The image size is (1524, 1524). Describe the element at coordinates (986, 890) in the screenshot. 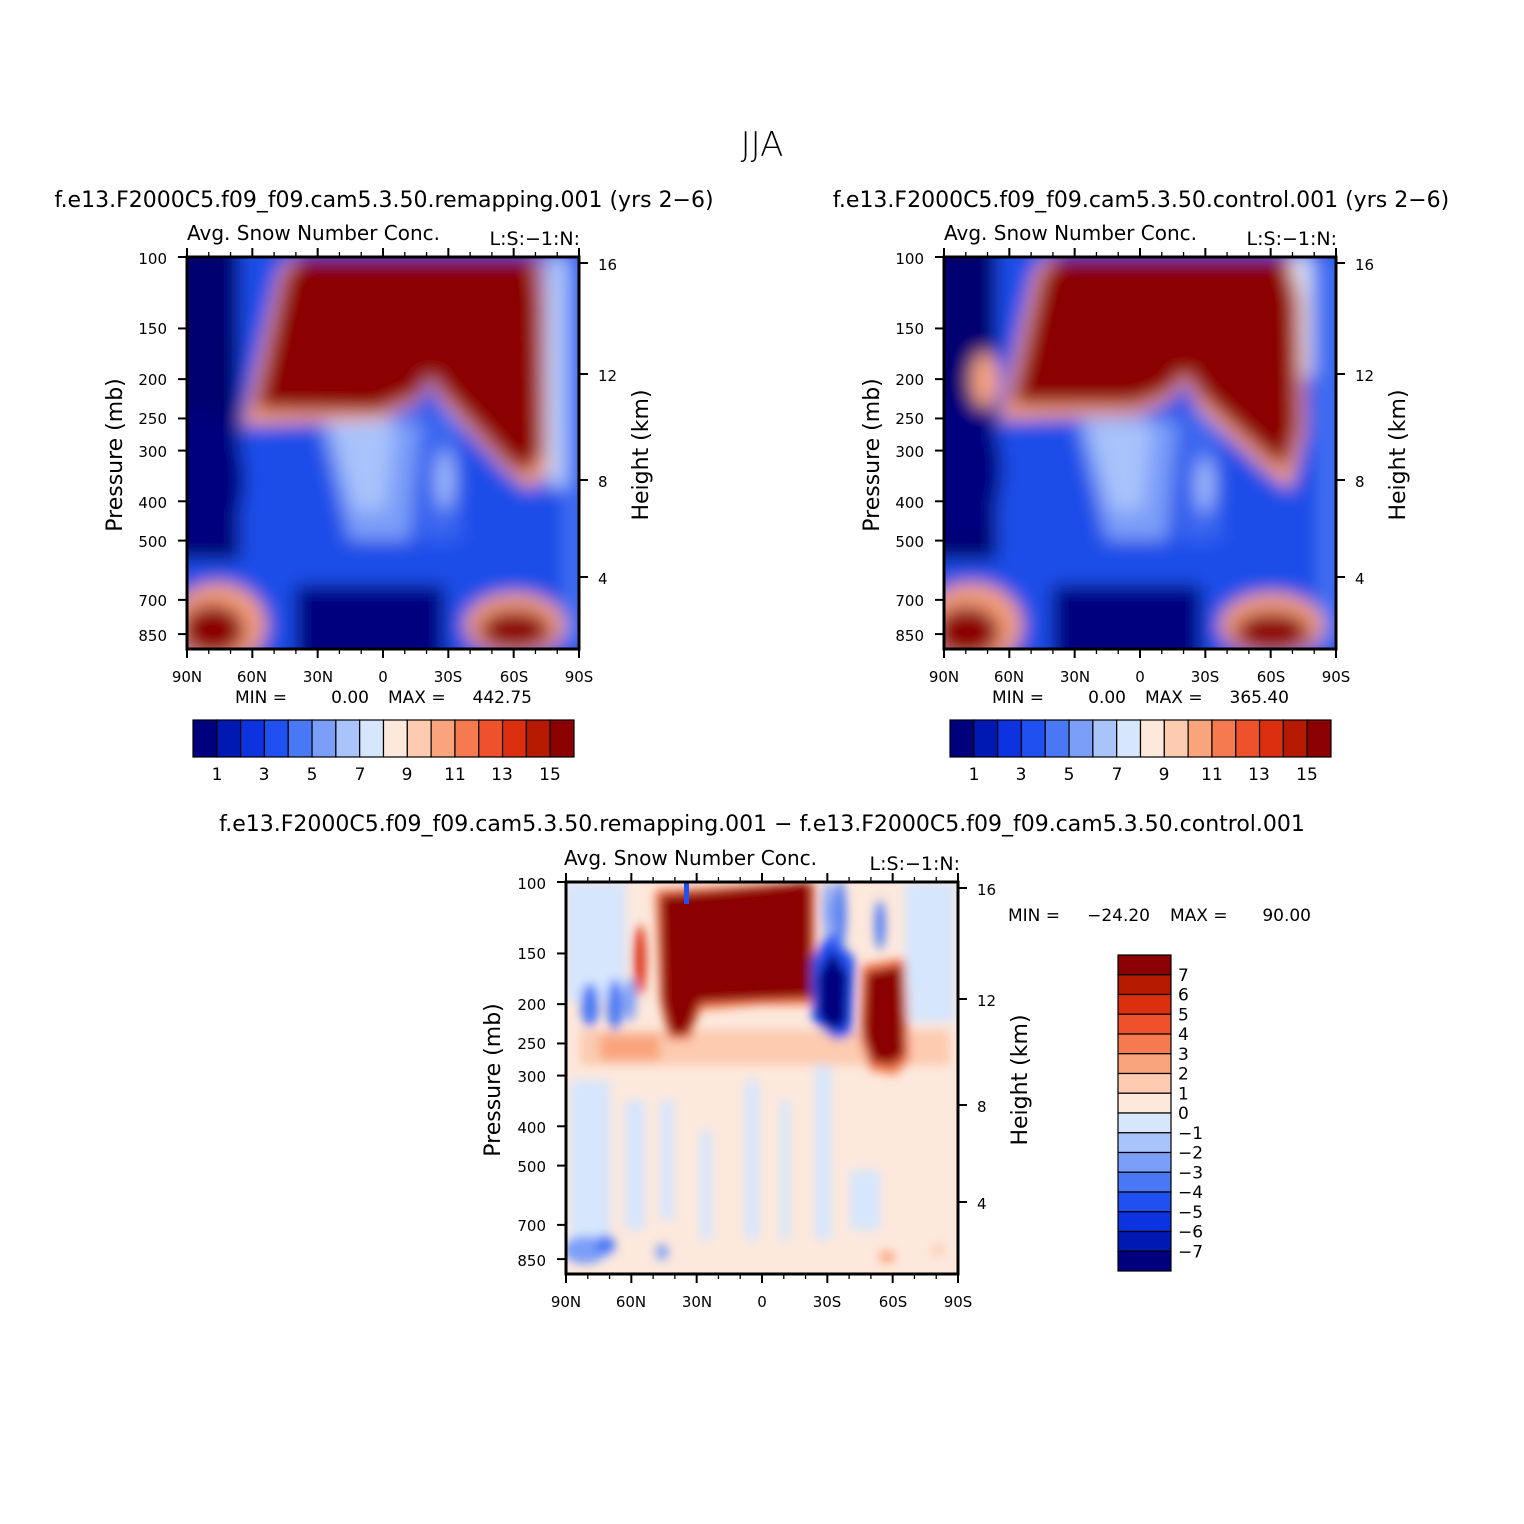

I see `y2-tick-label: 16` at that location.